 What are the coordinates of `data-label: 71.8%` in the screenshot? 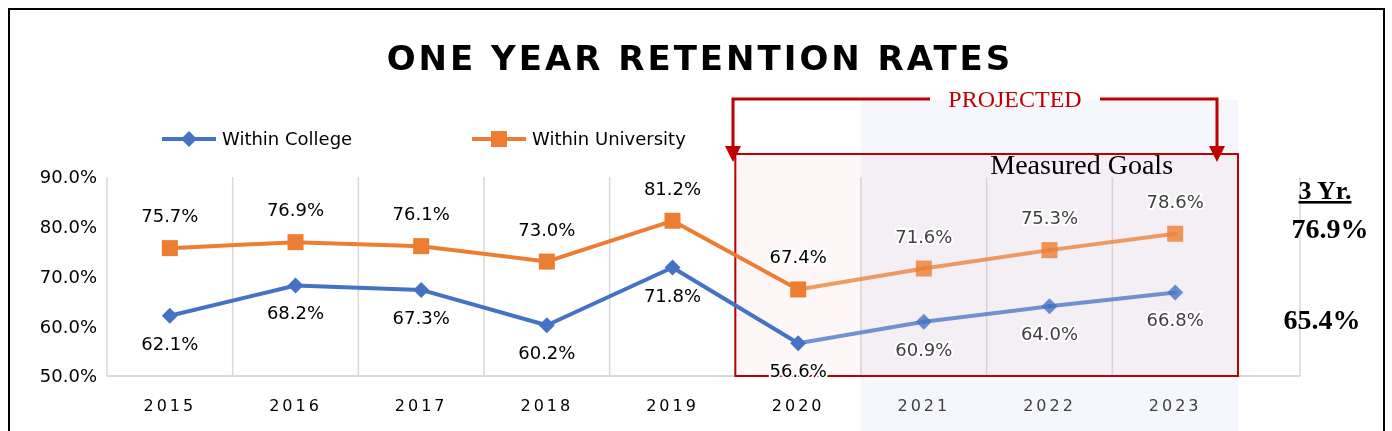 It's located at (672, 295).